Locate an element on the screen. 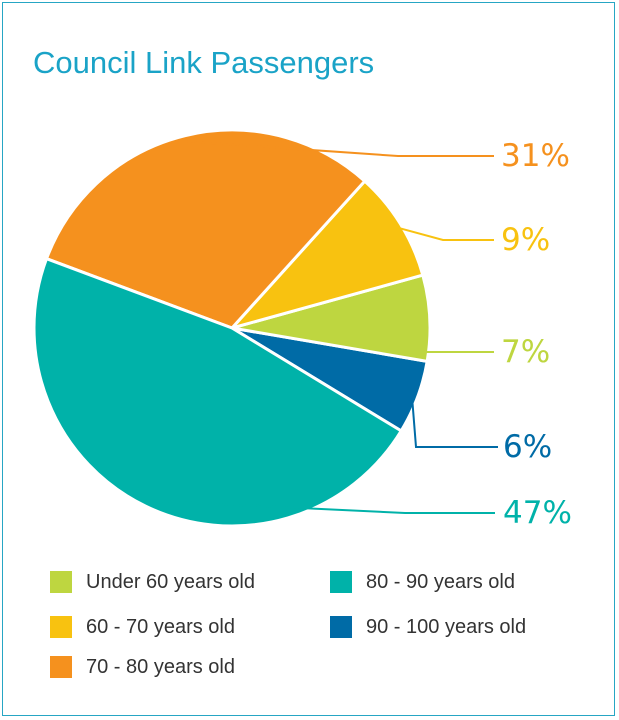 This screenshot has width=619, height=720. legend-label: 60 - 70 years old is located at coordinates (160, 626).